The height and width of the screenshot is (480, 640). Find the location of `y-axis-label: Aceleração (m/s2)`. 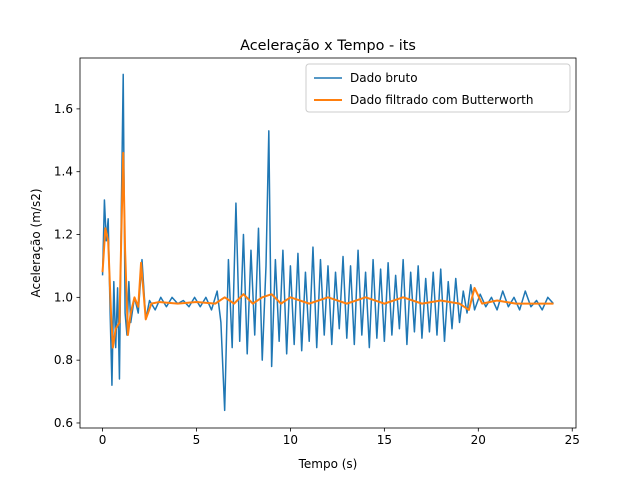

y-axis-label: Aceleração (m/s2) is located at coordinates (36, 242).